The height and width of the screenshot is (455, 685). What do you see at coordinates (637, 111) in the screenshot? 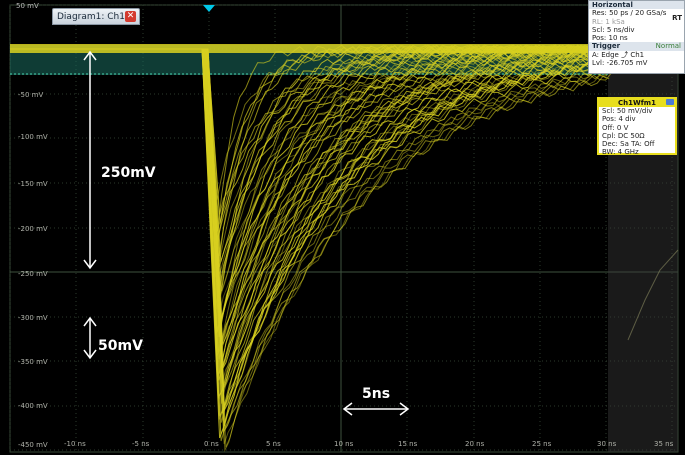
I see `vertical-scale-readout: Scl: 50 mV/div` at bounding box center [637, 111].